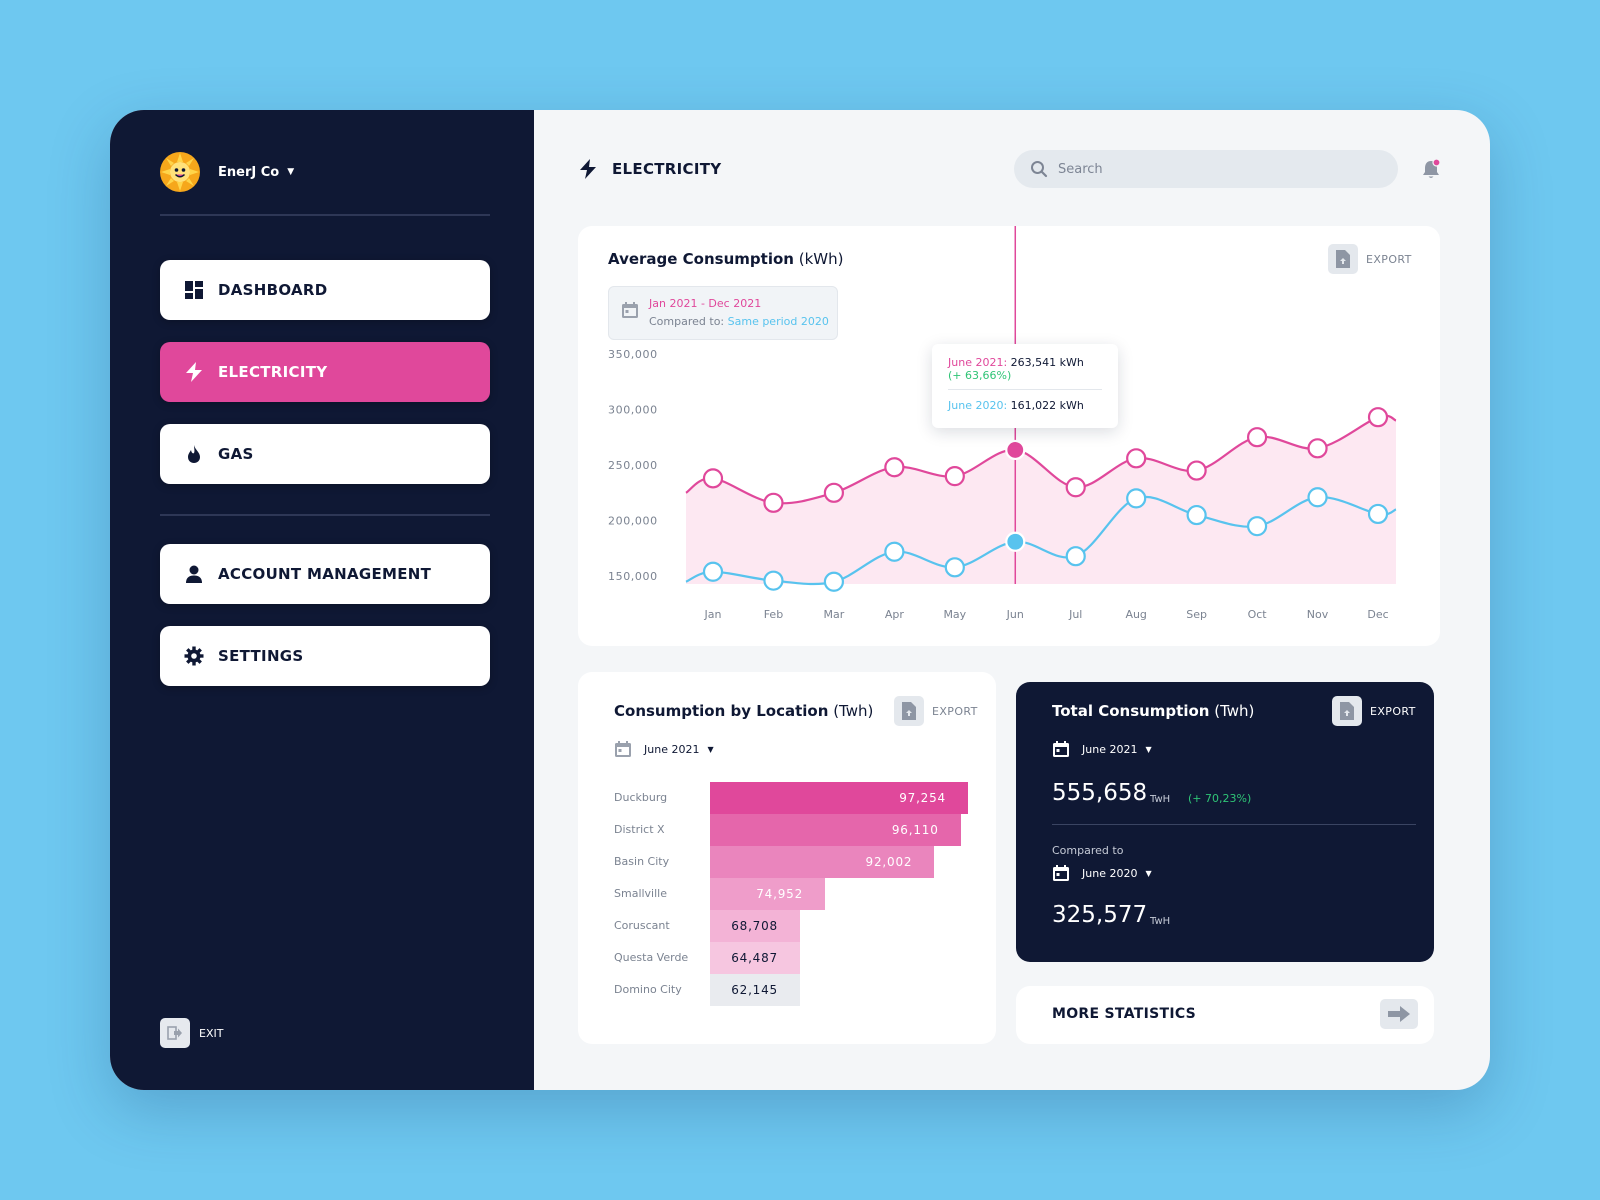 This screenshot has height=1200, width=1600. What do you see at coordinates (834, 614) in the screenshot?
I see `x-tick-label: Mar` at bounding box center [834, 614].